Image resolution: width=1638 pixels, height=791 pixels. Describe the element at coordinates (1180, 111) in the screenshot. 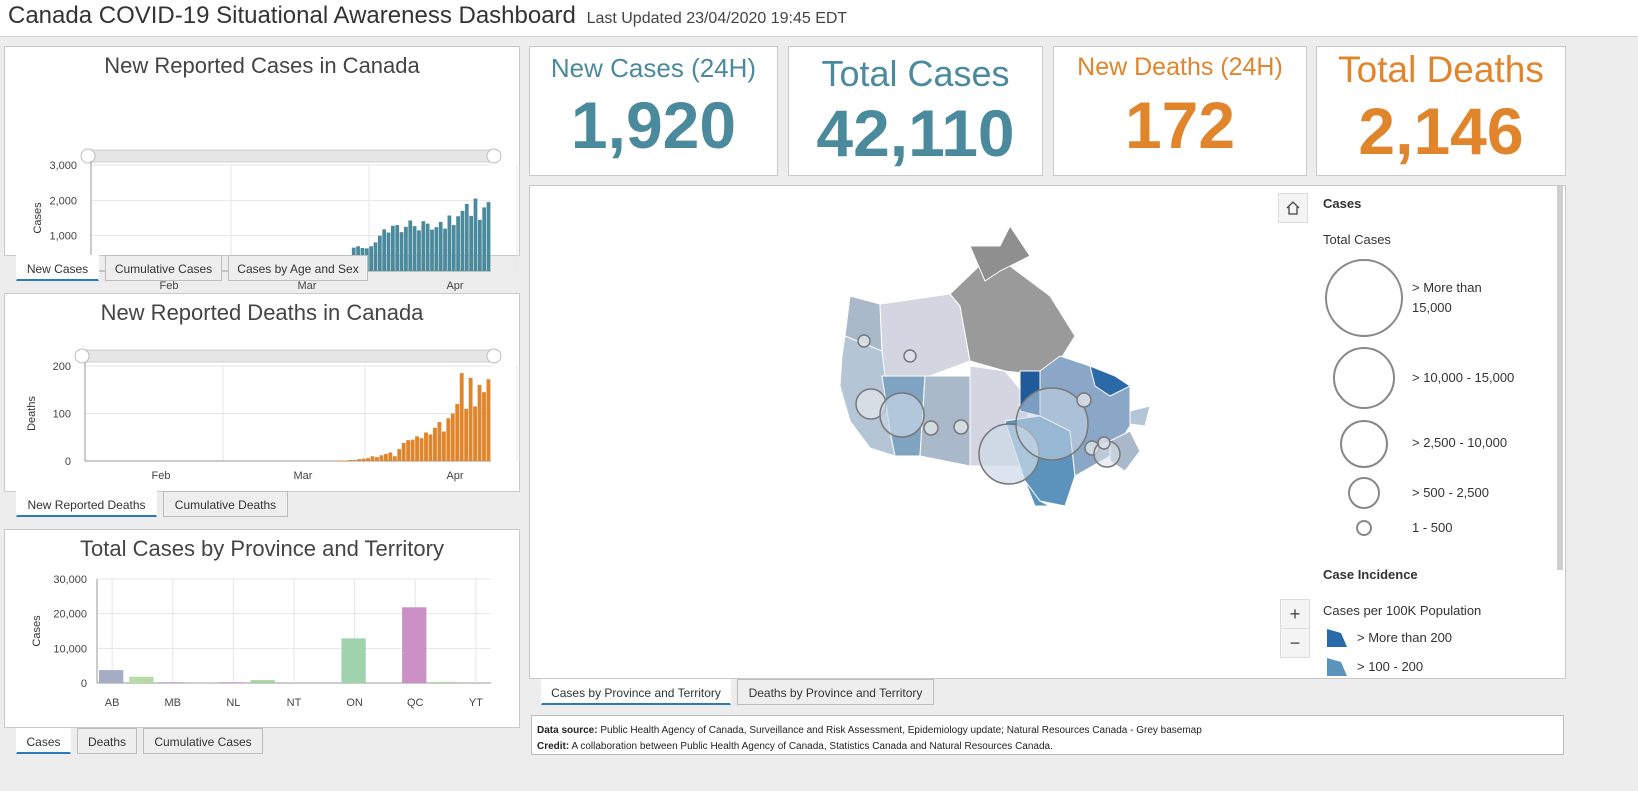

I see `kpi-new-deaths: New Deaths (24H) 172` at that location.